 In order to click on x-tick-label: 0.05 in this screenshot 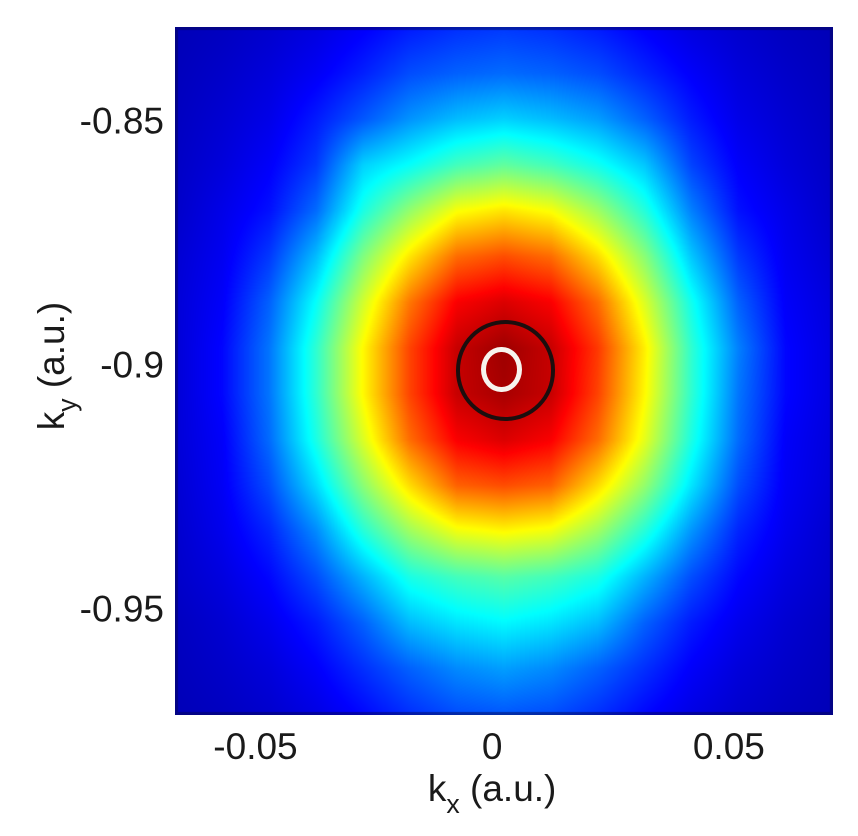, I will do `click(728, 746)`.